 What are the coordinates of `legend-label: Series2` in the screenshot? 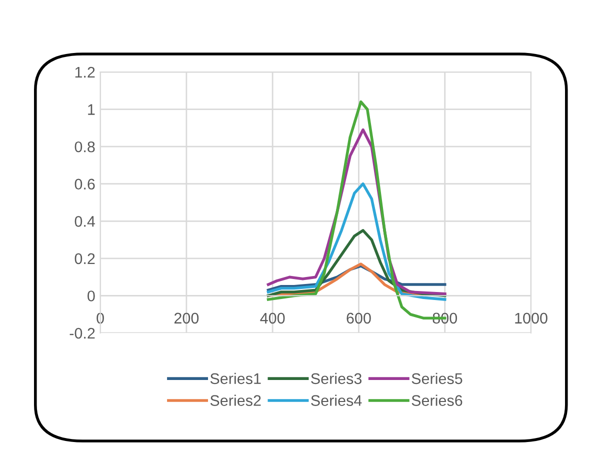 It's located at (235, 400).